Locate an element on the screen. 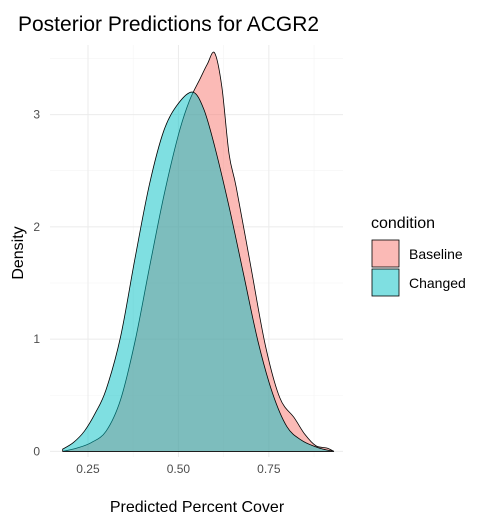  chart-title: Posterior Predictions for ACGR2 is located at coordinates (168, 24).